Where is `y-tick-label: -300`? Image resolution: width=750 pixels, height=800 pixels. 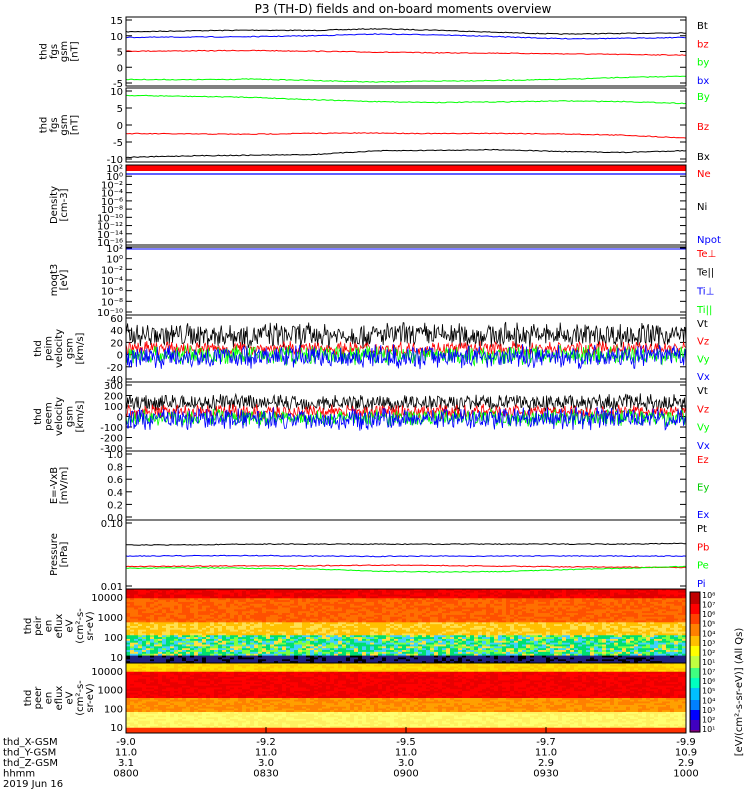
y-tick-label: -300 is located at coordinates (111, 449).